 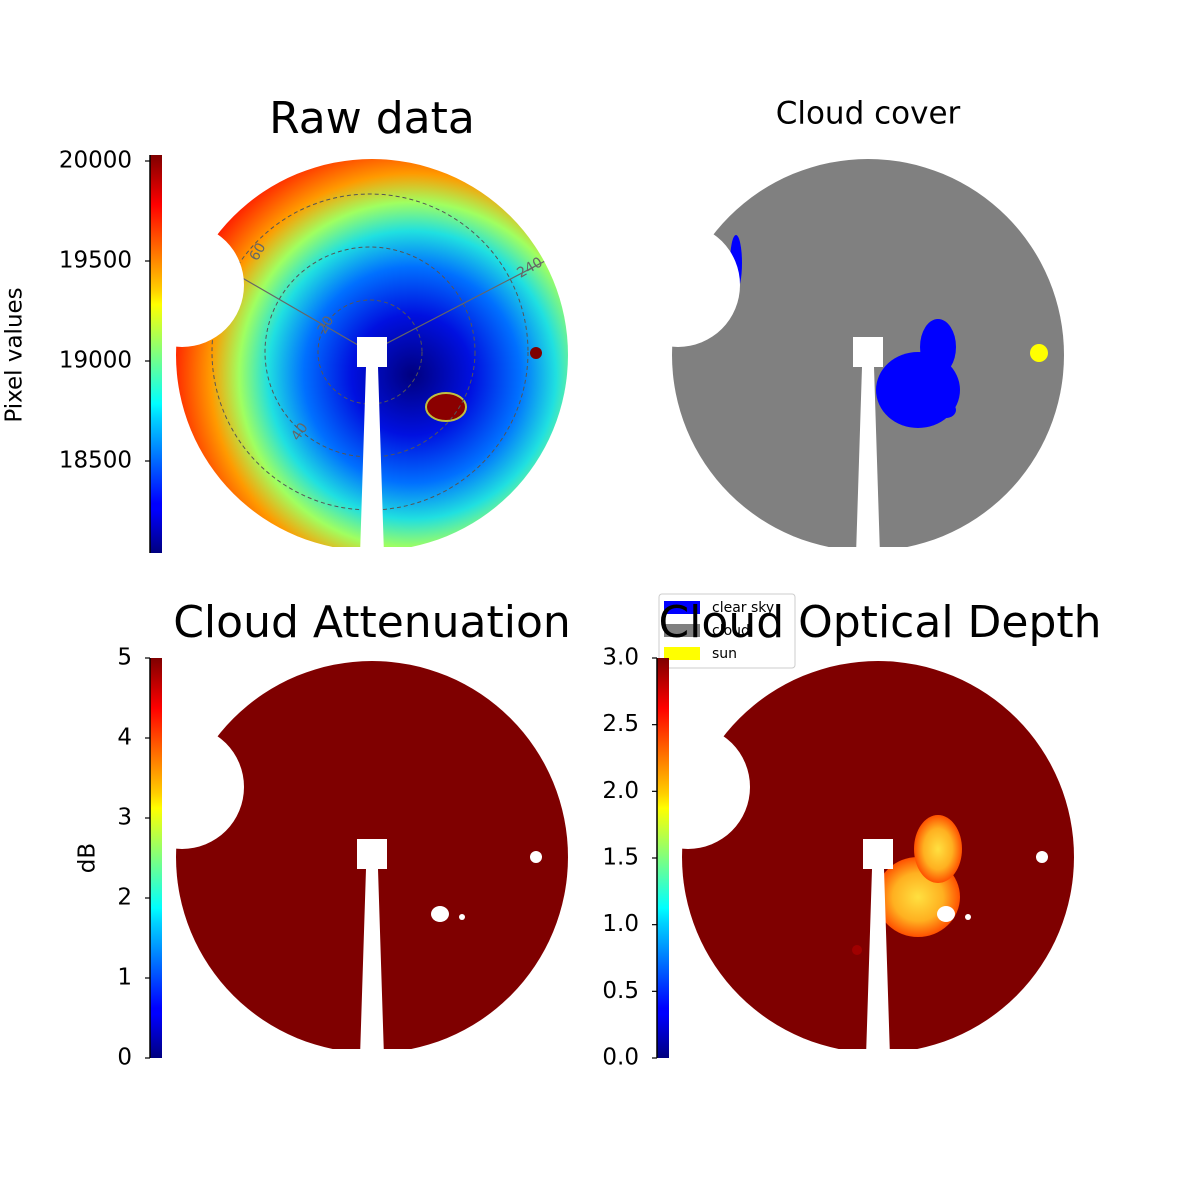 What do you see at coordinates (938, 849) in the screenshot?
I see `thin-cloud-region` at bounding box center [938, 849].